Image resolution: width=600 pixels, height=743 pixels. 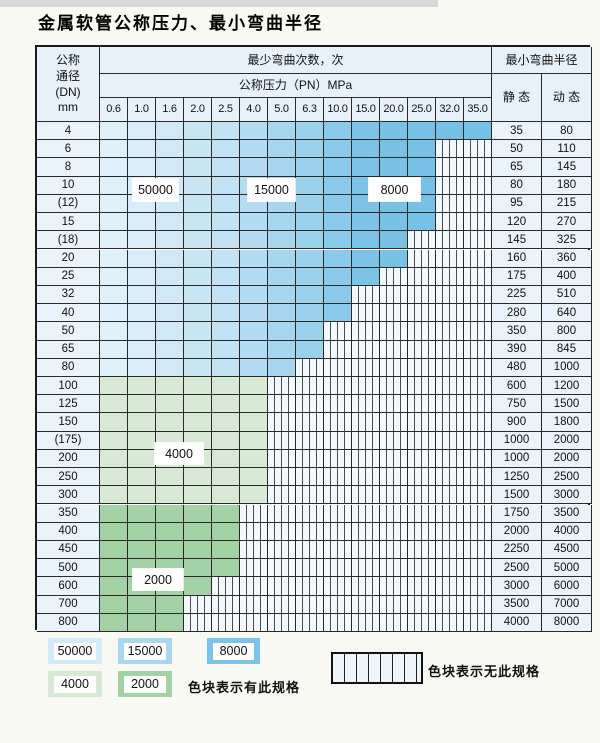 What do you see at coordinates (68, 440) in the screenshot?
I see `dn-cell: (175)` at bounding box center [68, 440].